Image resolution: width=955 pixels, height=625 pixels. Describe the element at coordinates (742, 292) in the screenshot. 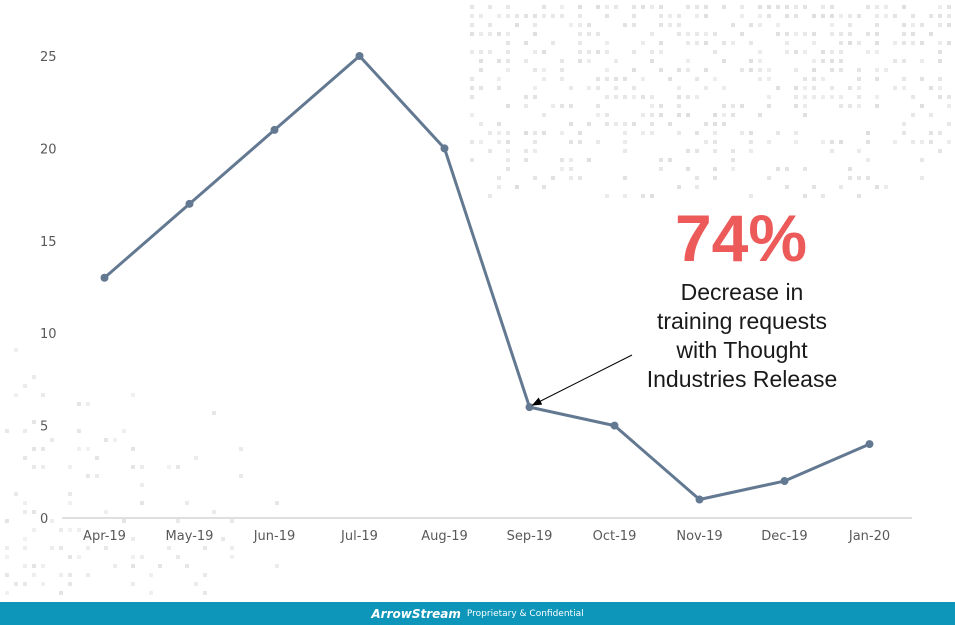

I see `callout-line-1: Decrease in` at that location.